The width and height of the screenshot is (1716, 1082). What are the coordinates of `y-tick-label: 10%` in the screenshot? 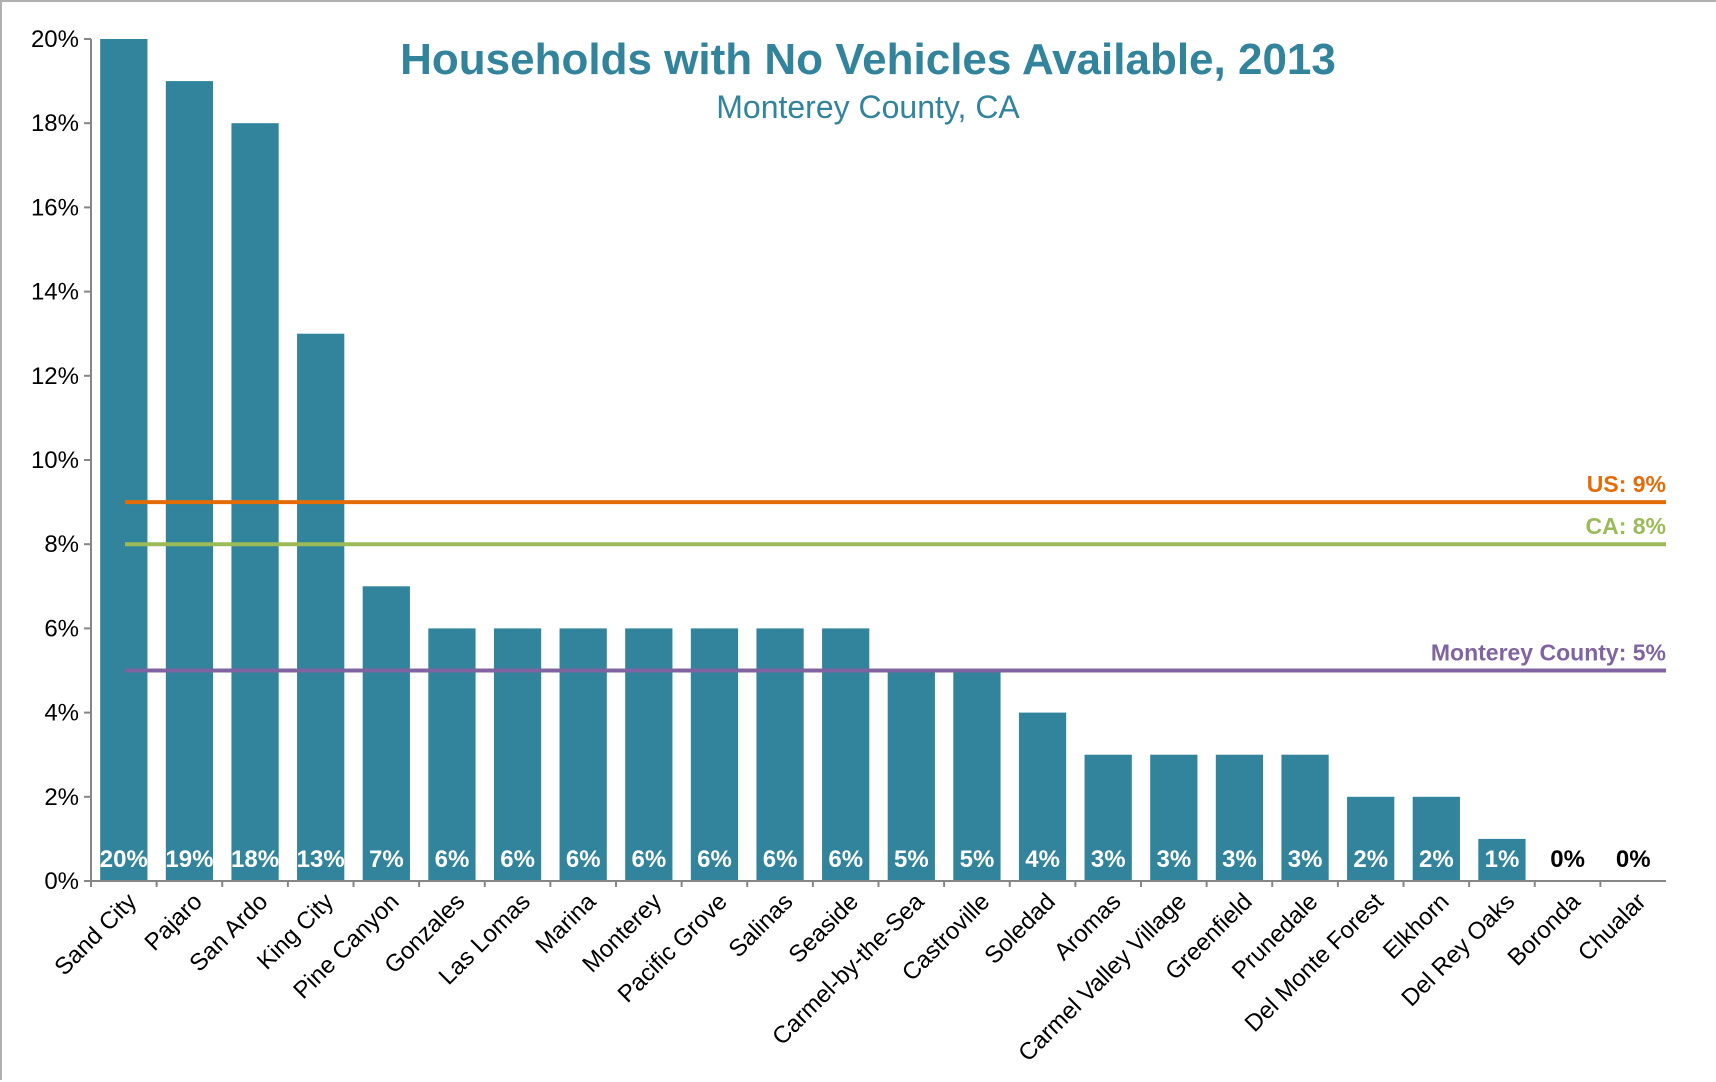 It's located at (55, 460).